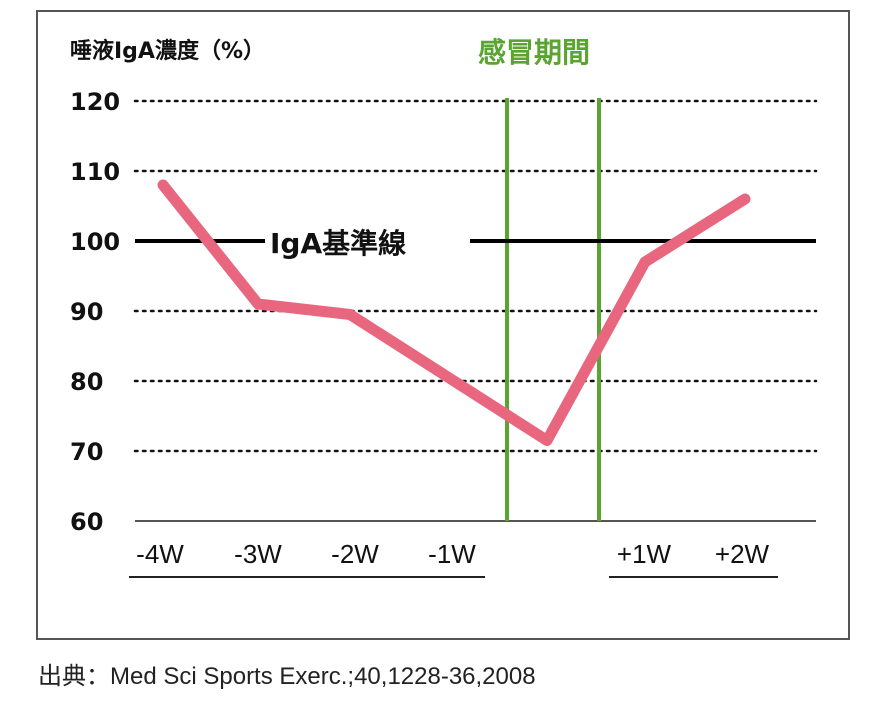 The height and width of the screenshot is (704, 870). What do you see at coordinates (86, 312) in the screenshot?
I see `y-tick-label: 90` at bounding box center [86, 312].